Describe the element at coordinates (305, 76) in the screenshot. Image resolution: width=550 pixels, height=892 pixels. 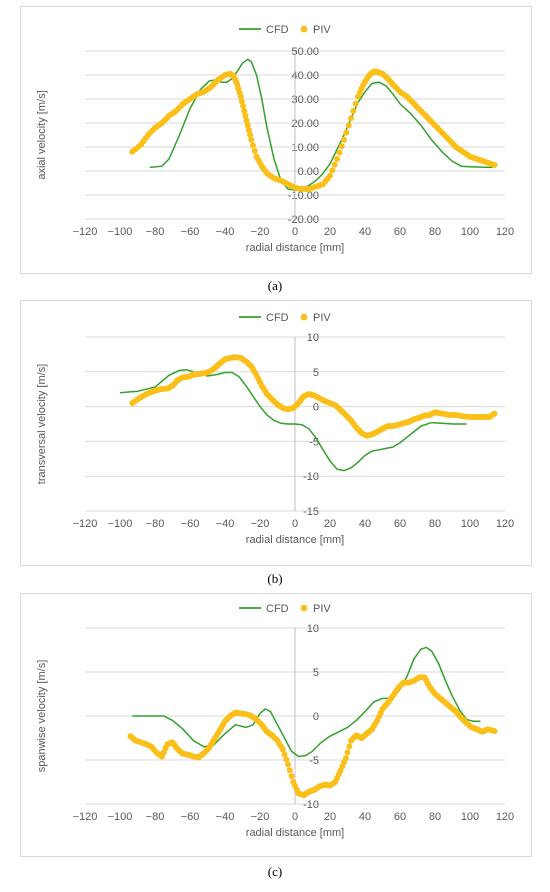
I see `y-tick-label: 40.00` at that location.